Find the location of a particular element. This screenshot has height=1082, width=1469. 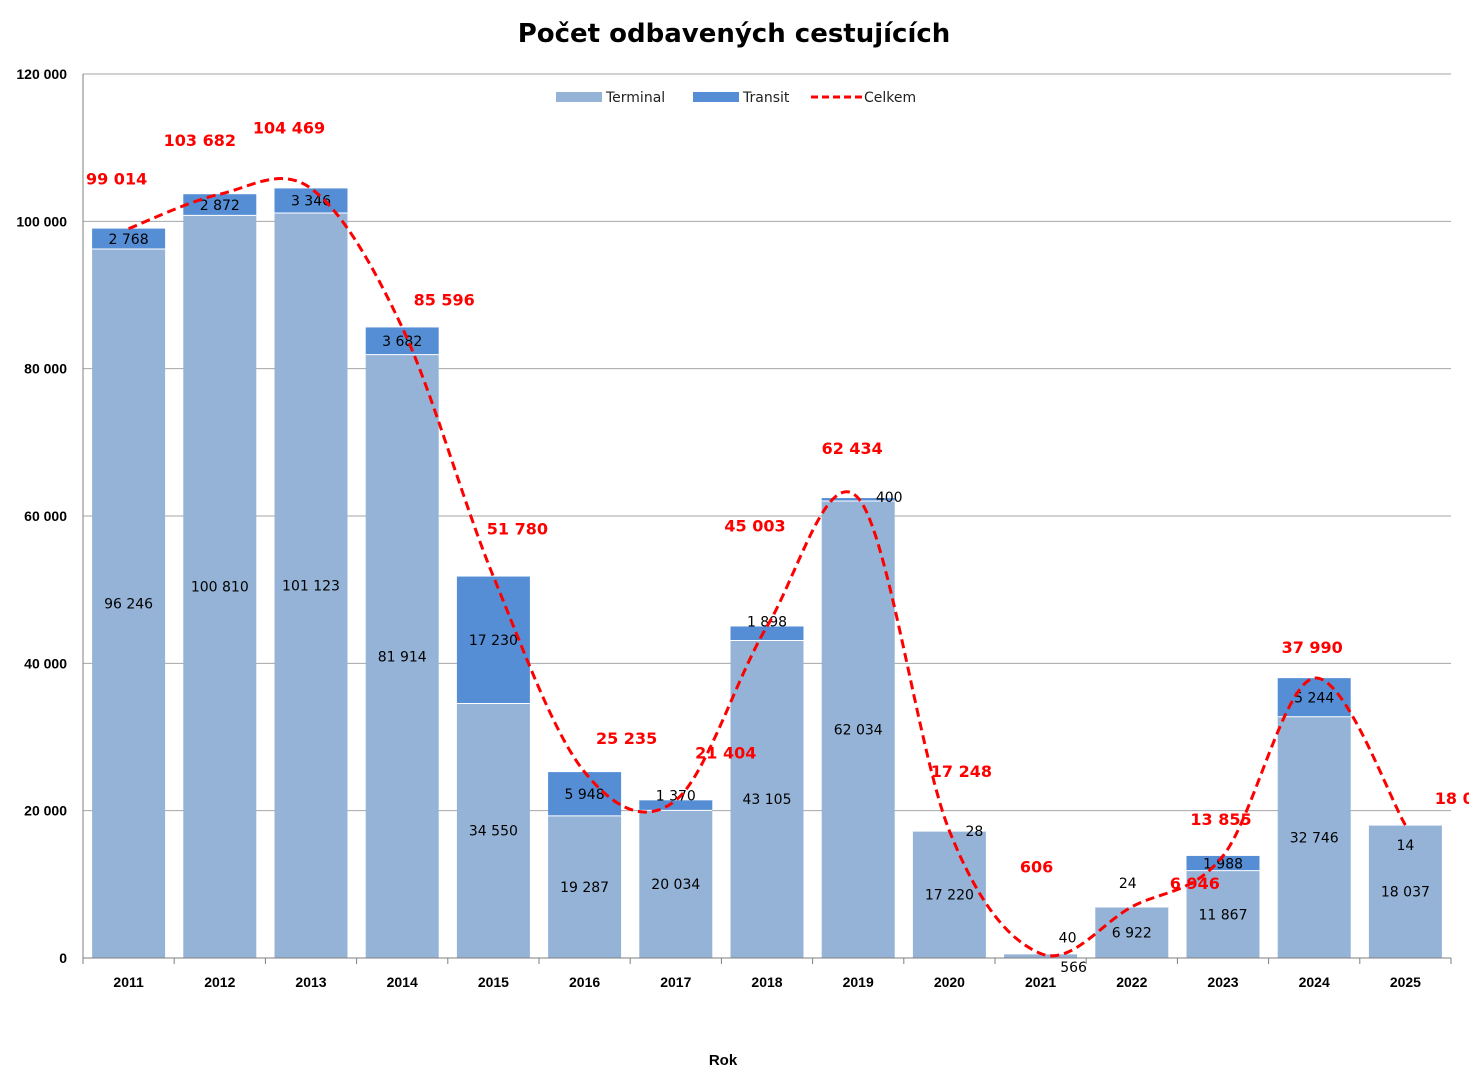

data-label-transit: 14 is located at coordinates (1405, 846).